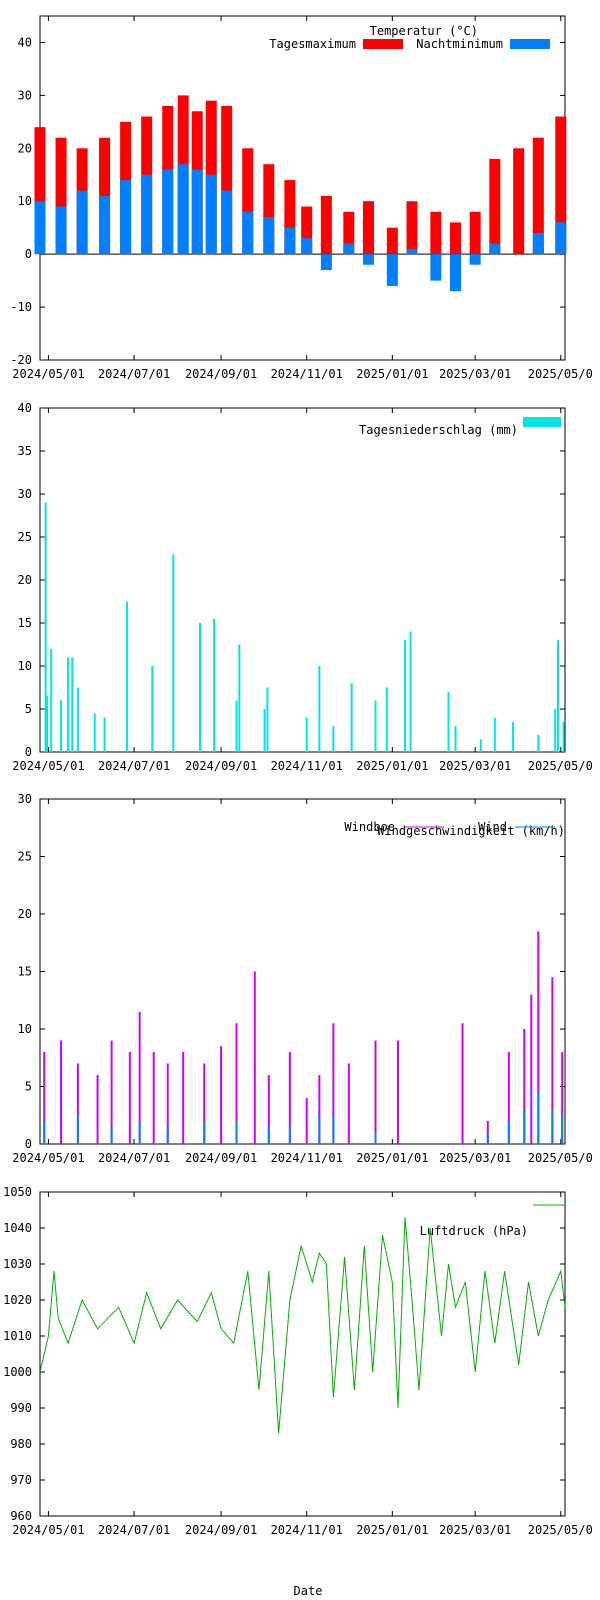  What do you see at coordinates (25, 451) in the screenshot?
I see `y-tick-label: 35` at bounding box center [25, 451].